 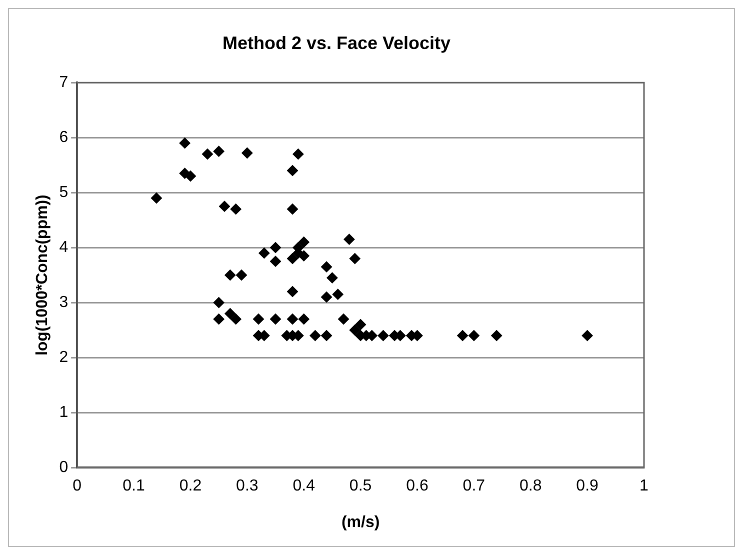 I want to click on x-tick-label: 0.9, so click(x=587, y=486).